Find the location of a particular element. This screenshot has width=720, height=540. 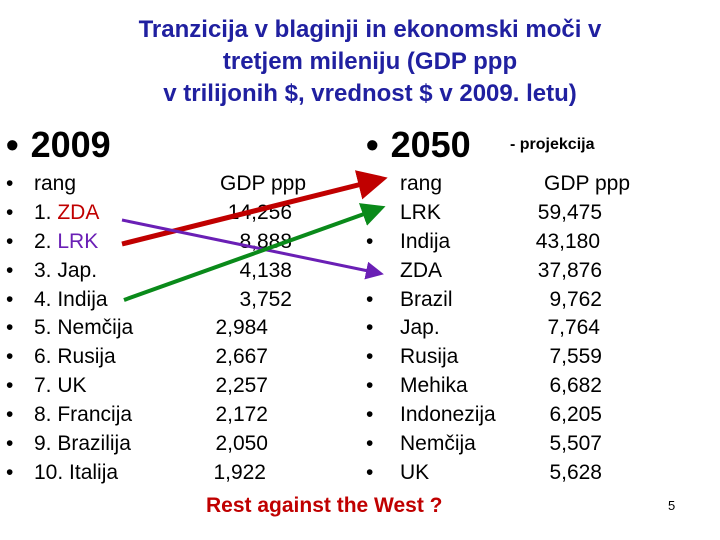

list-item: • Brazil is located at coordinates (466, 300).